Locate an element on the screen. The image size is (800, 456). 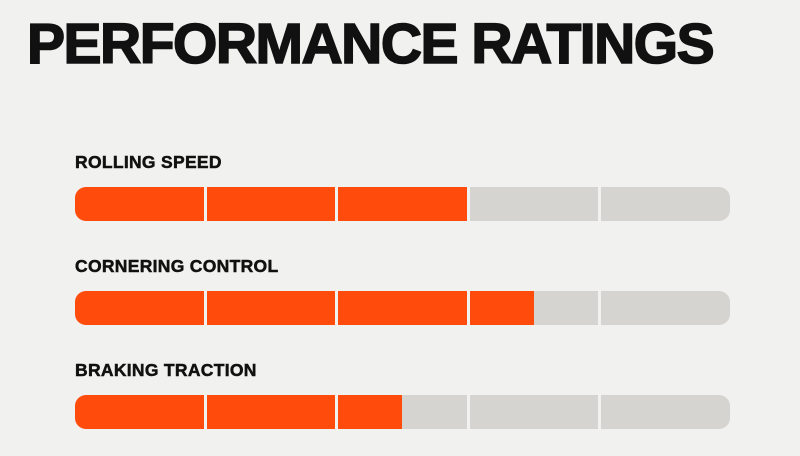
page-title: PERFORMANCE RATINGS is located at coordinates (370, 44).